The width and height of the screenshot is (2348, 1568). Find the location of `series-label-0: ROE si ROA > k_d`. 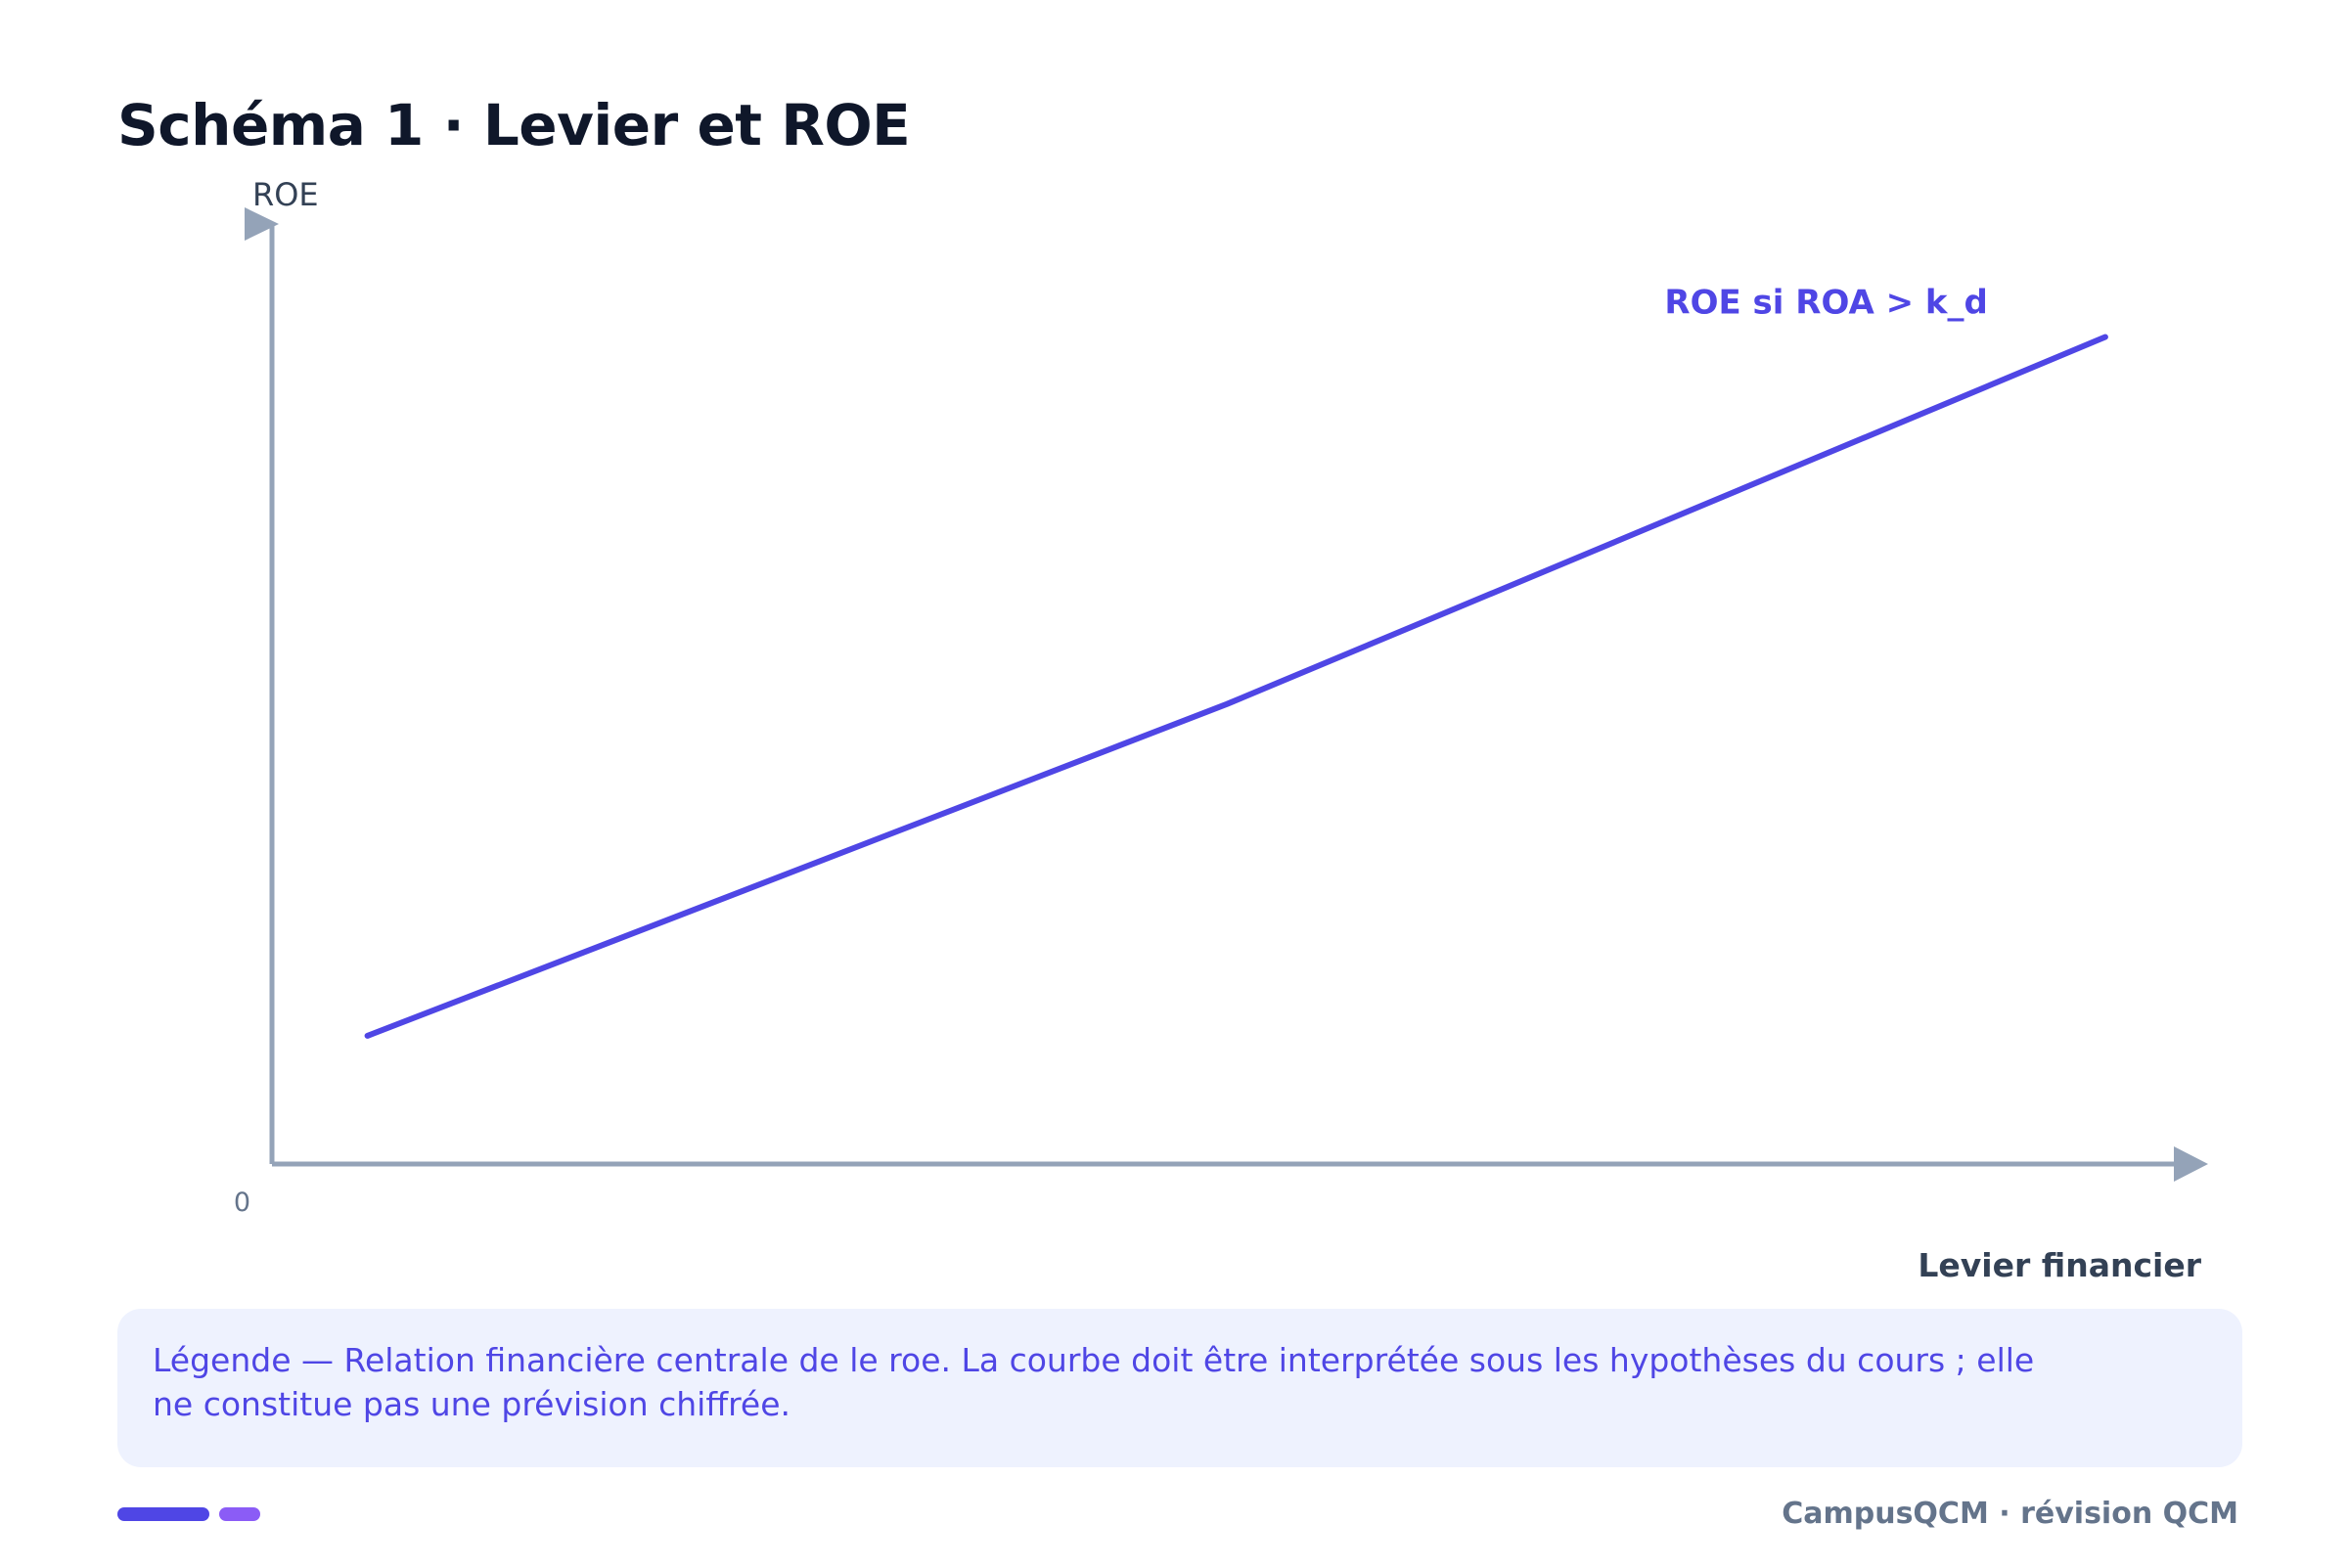

series-label-0: ROE si ROA > k_d is located at coordinates (1825, 303).